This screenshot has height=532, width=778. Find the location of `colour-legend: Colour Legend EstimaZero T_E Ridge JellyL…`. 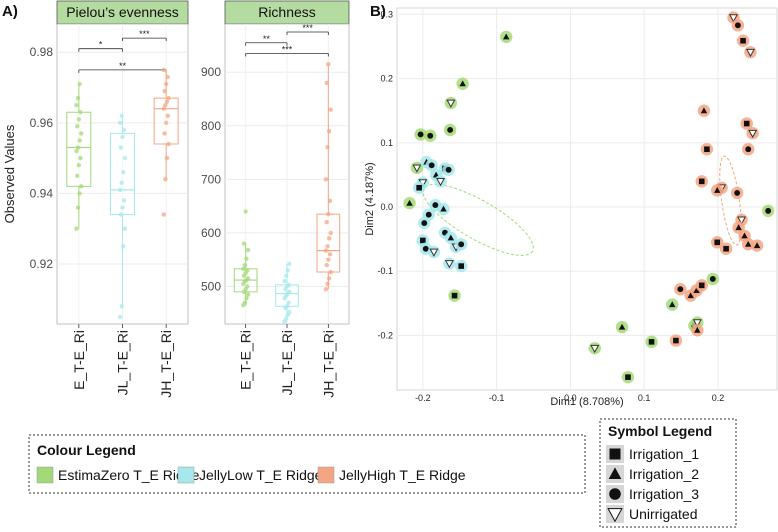

colour-legend: Colour Legend EstimaZero T_E Ridge JellyL… is located at coordinates (307, 464).